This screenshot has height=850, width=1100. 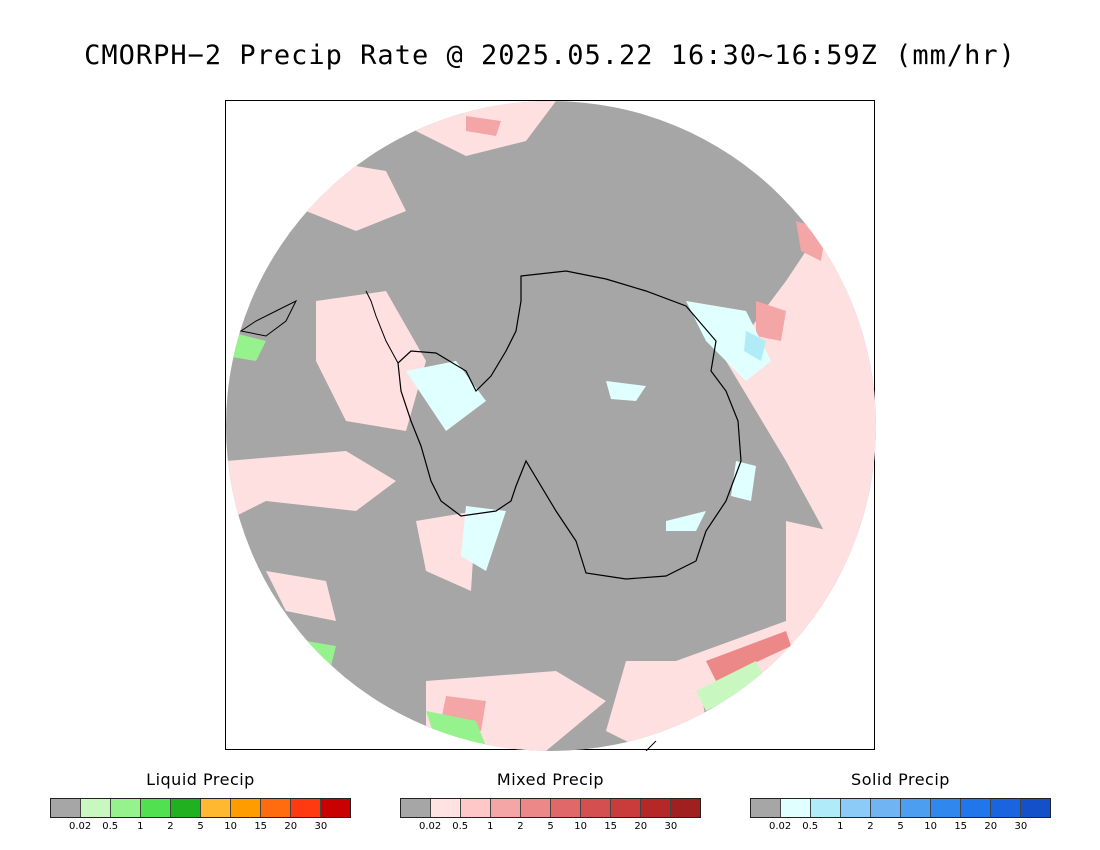 I want to click on legend-solid-bar, so click(x=900, y=808).